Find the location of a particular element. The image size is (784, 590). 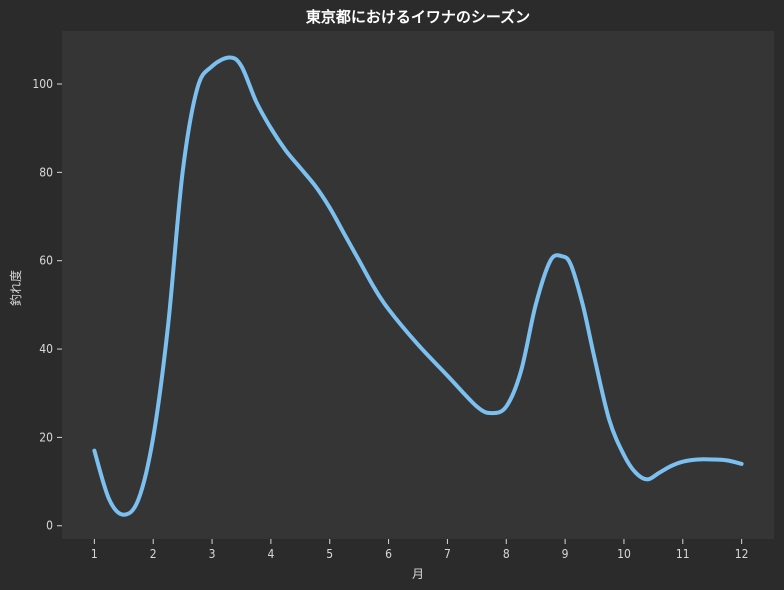

y-tick-label: 20 is located at coordinates (46, 437).